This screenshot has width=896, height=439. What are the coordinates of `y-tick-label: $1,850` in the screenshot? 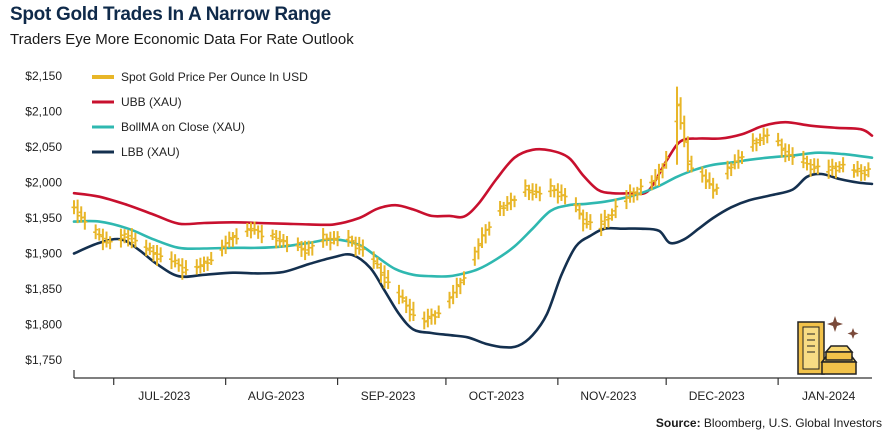 It's located at (43, 289).